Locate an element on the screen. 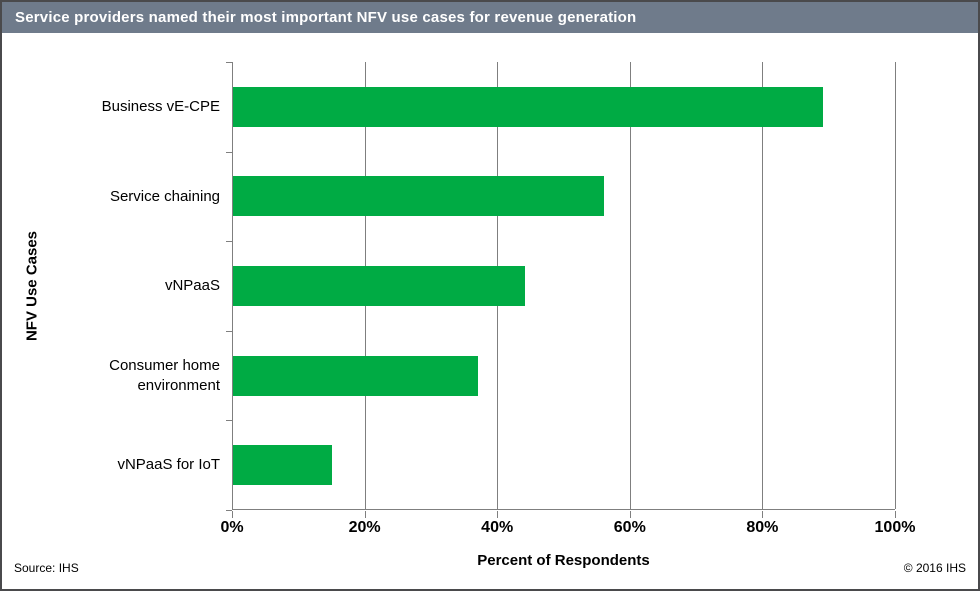 Image resolution: width=980 pixels, height=591 pixels. bar-vnpaas-for-iot is located at coordinates (283, 465).